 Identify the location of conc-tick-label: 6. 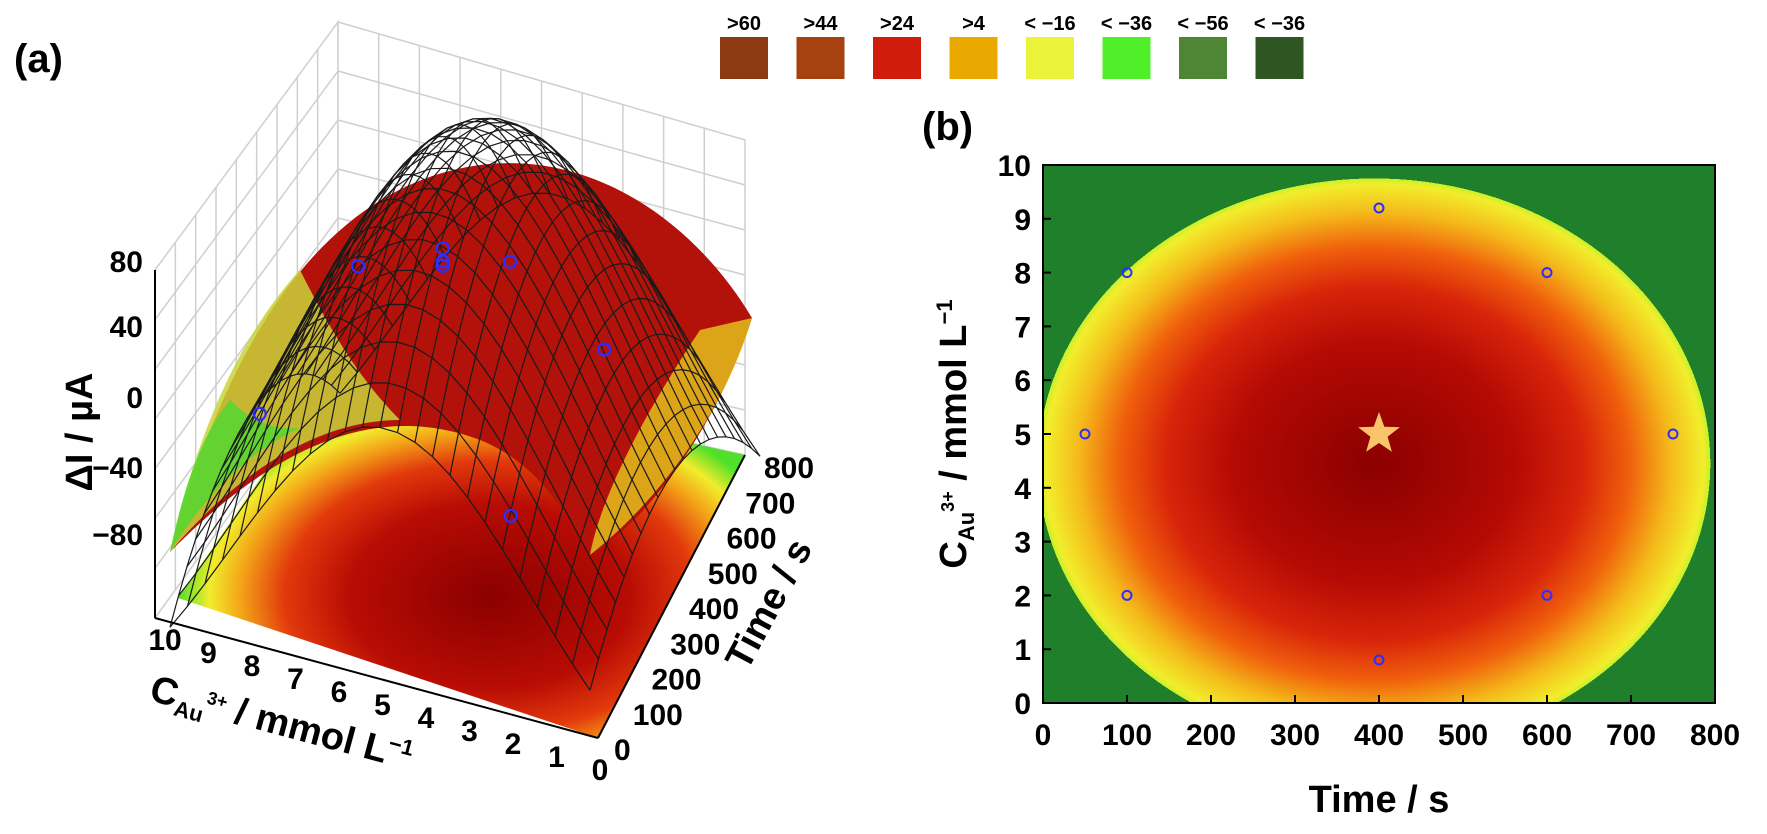
(339, 692).